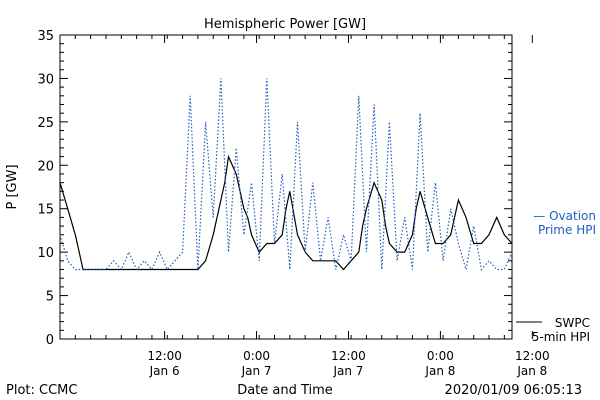 The width and height of the screenshot is (600, 400). I want to click on y-tick-label: 30, so click(45, 79).